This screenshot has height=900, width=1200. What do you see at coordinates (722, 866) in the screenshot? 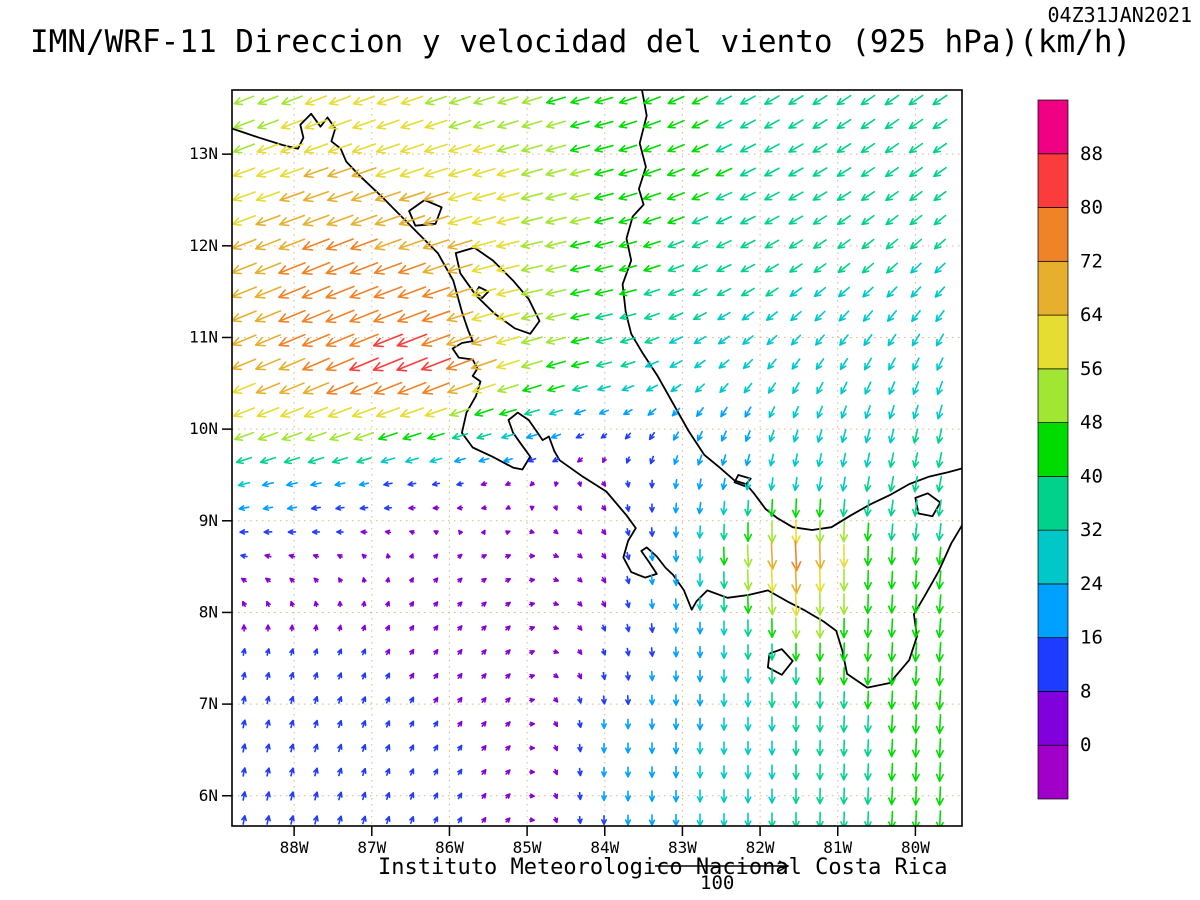
I see `reference-vector-arrow` at bounding box center [722, 866].